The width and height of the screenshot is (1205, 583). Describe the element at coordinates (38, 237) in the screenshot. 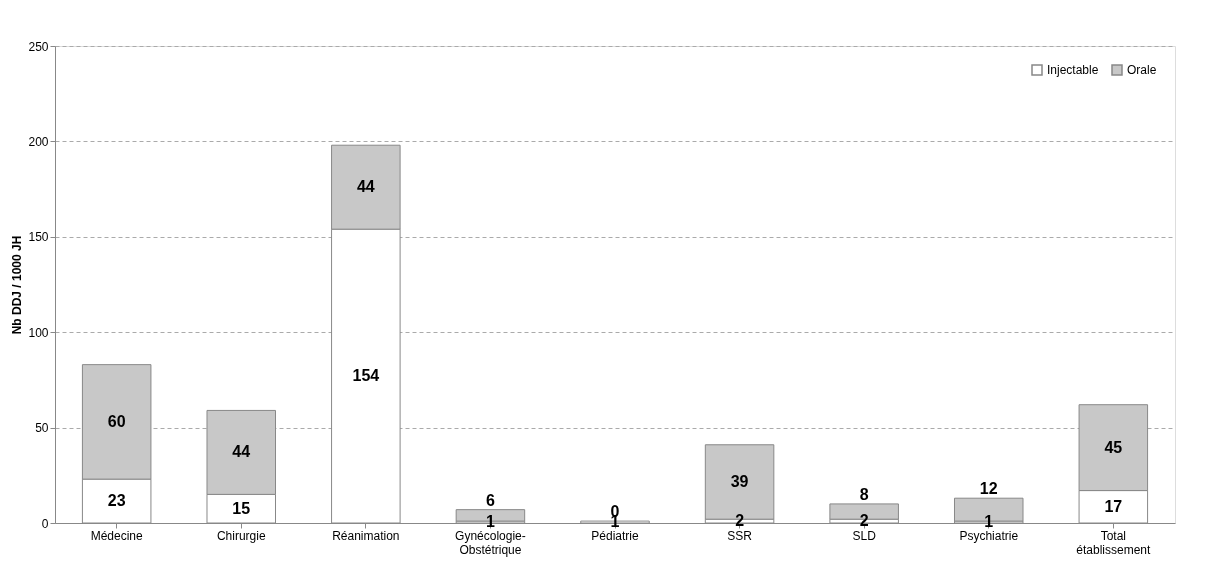

I see `y-tick-label: 150` at that location.